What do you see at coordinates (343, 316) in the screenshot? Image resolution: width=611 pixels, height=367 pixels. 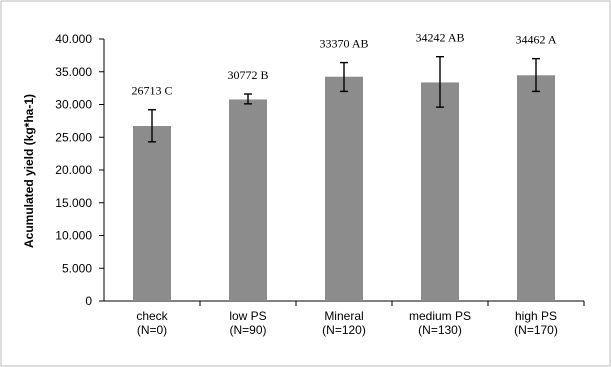 I see `x-category-label: Mineral` at bounding box center [343, 316].